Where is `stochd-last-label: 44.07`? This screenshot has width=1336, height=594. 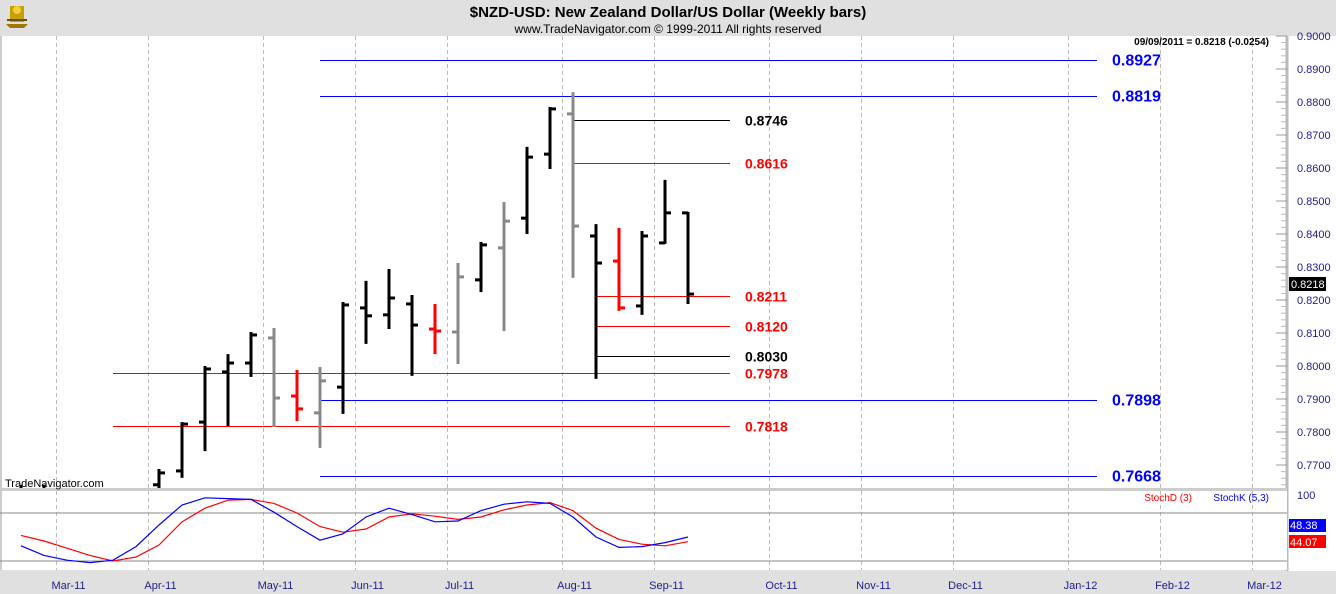
stochd-last-label: 44.07 is located at coordinates (1304, 543).